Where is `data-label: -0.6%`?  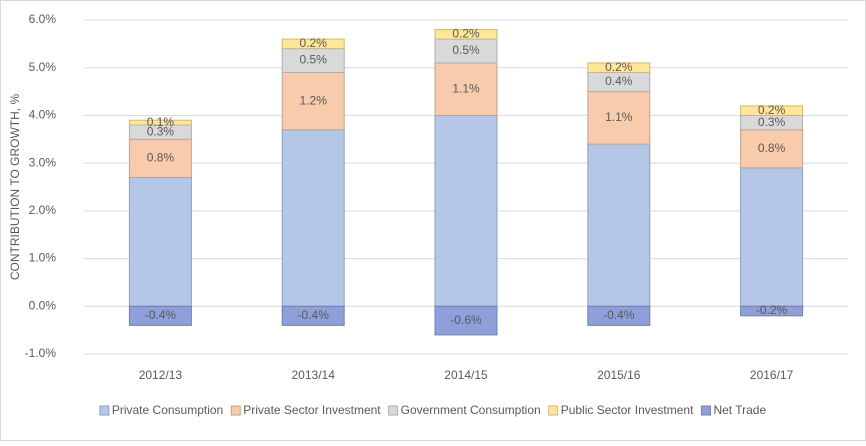 data-label: -0.6% is located at coordinates (466, 320).